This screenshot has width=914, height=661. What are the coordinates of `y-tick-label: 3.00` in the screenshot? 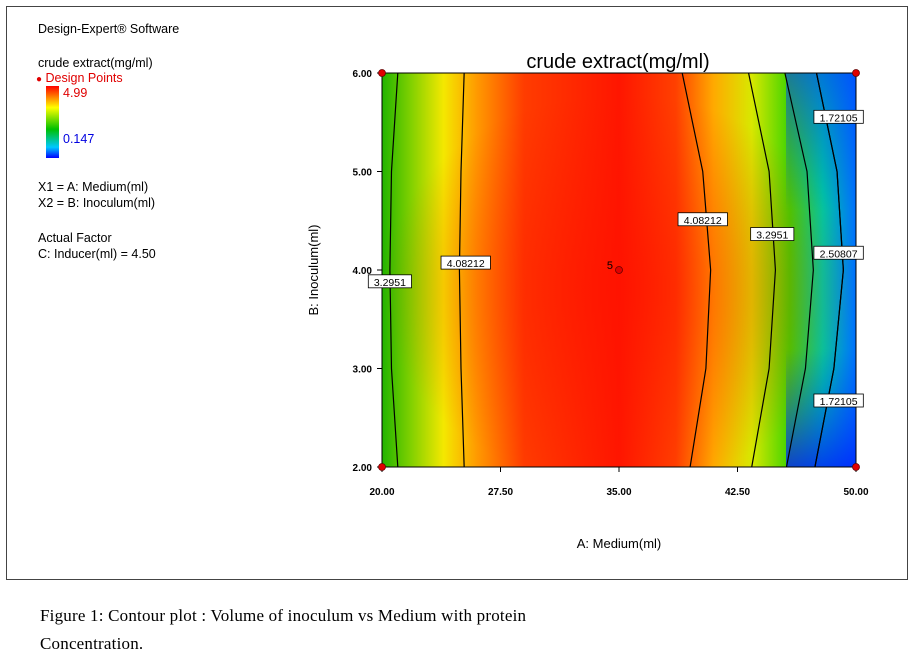 It's located at (363, 370).